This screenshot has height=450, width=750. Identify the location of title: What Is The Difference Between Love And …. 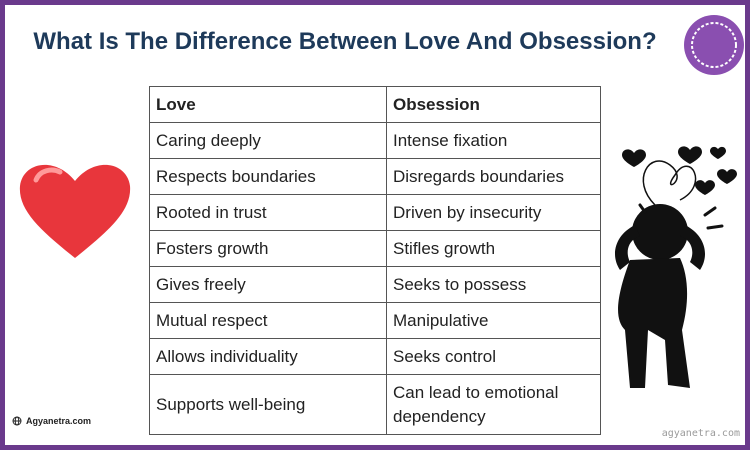
(345, 41).